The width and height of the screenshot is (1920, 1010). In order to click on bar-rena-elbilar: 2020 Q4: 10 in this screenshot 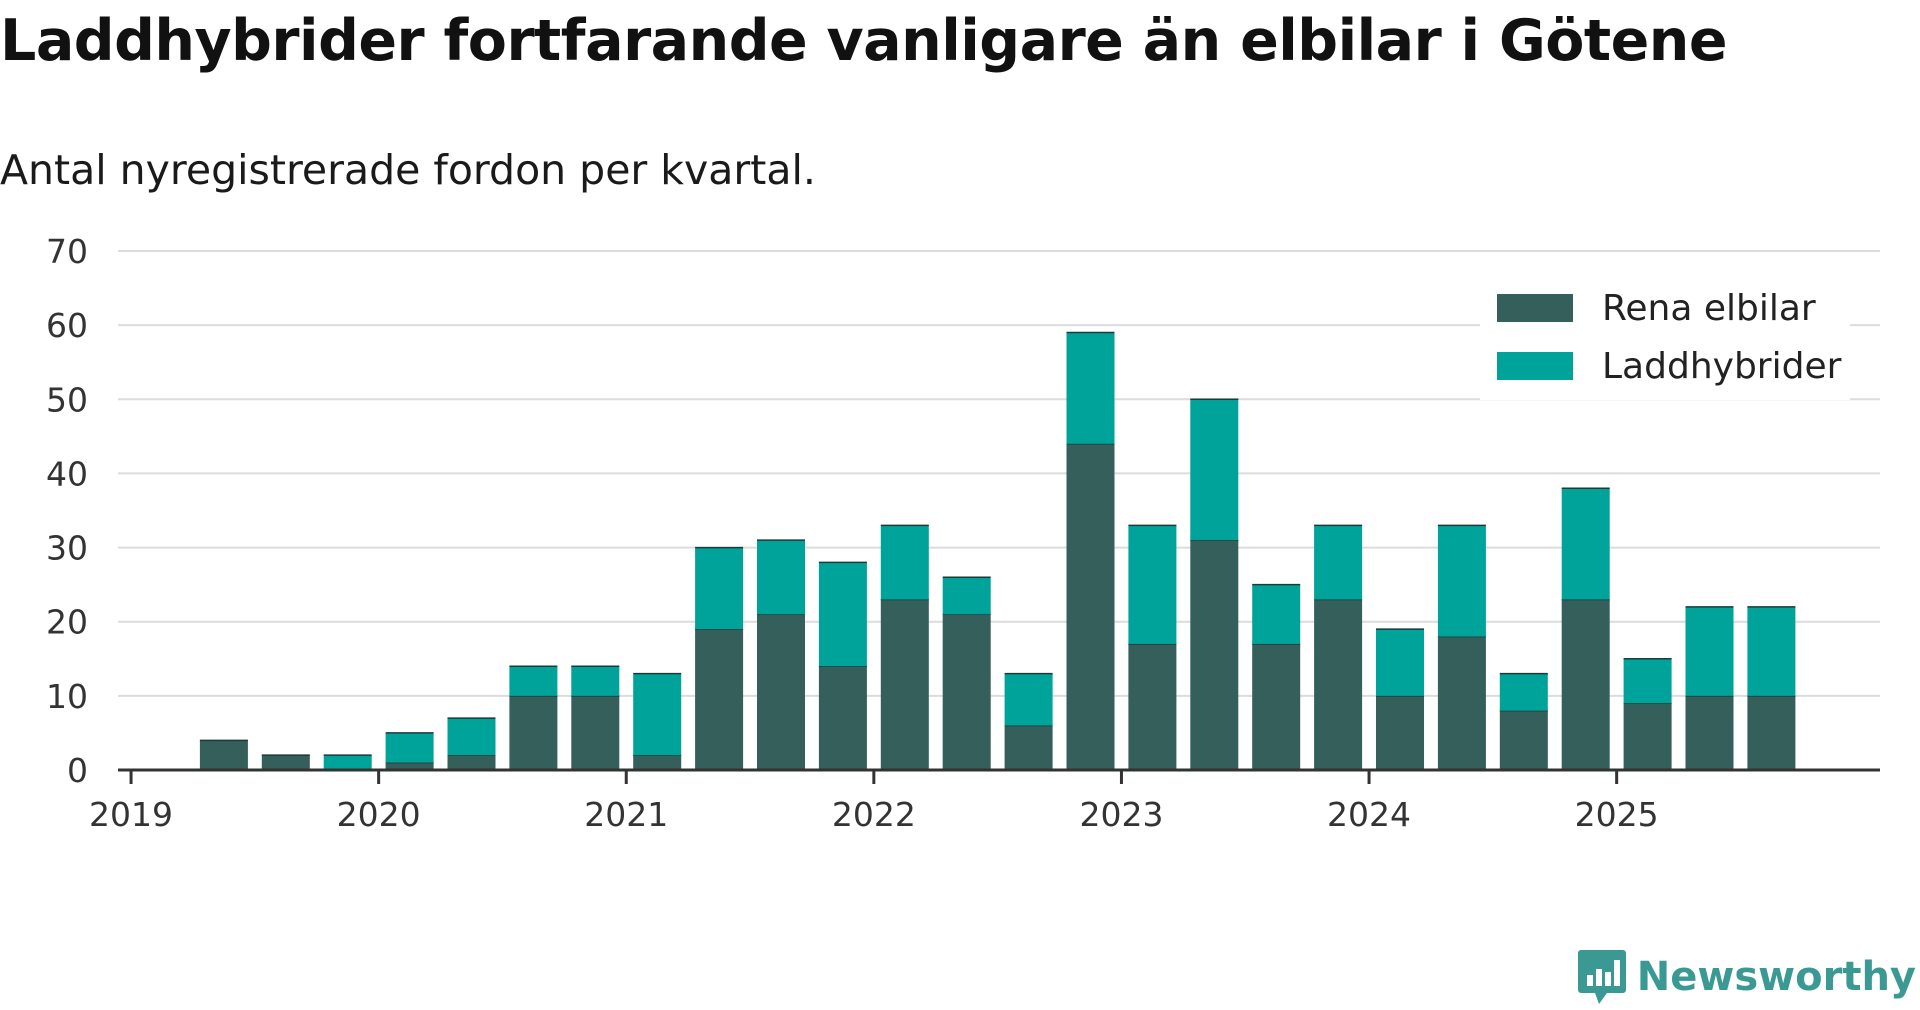, I will do `click(595, 732)`.